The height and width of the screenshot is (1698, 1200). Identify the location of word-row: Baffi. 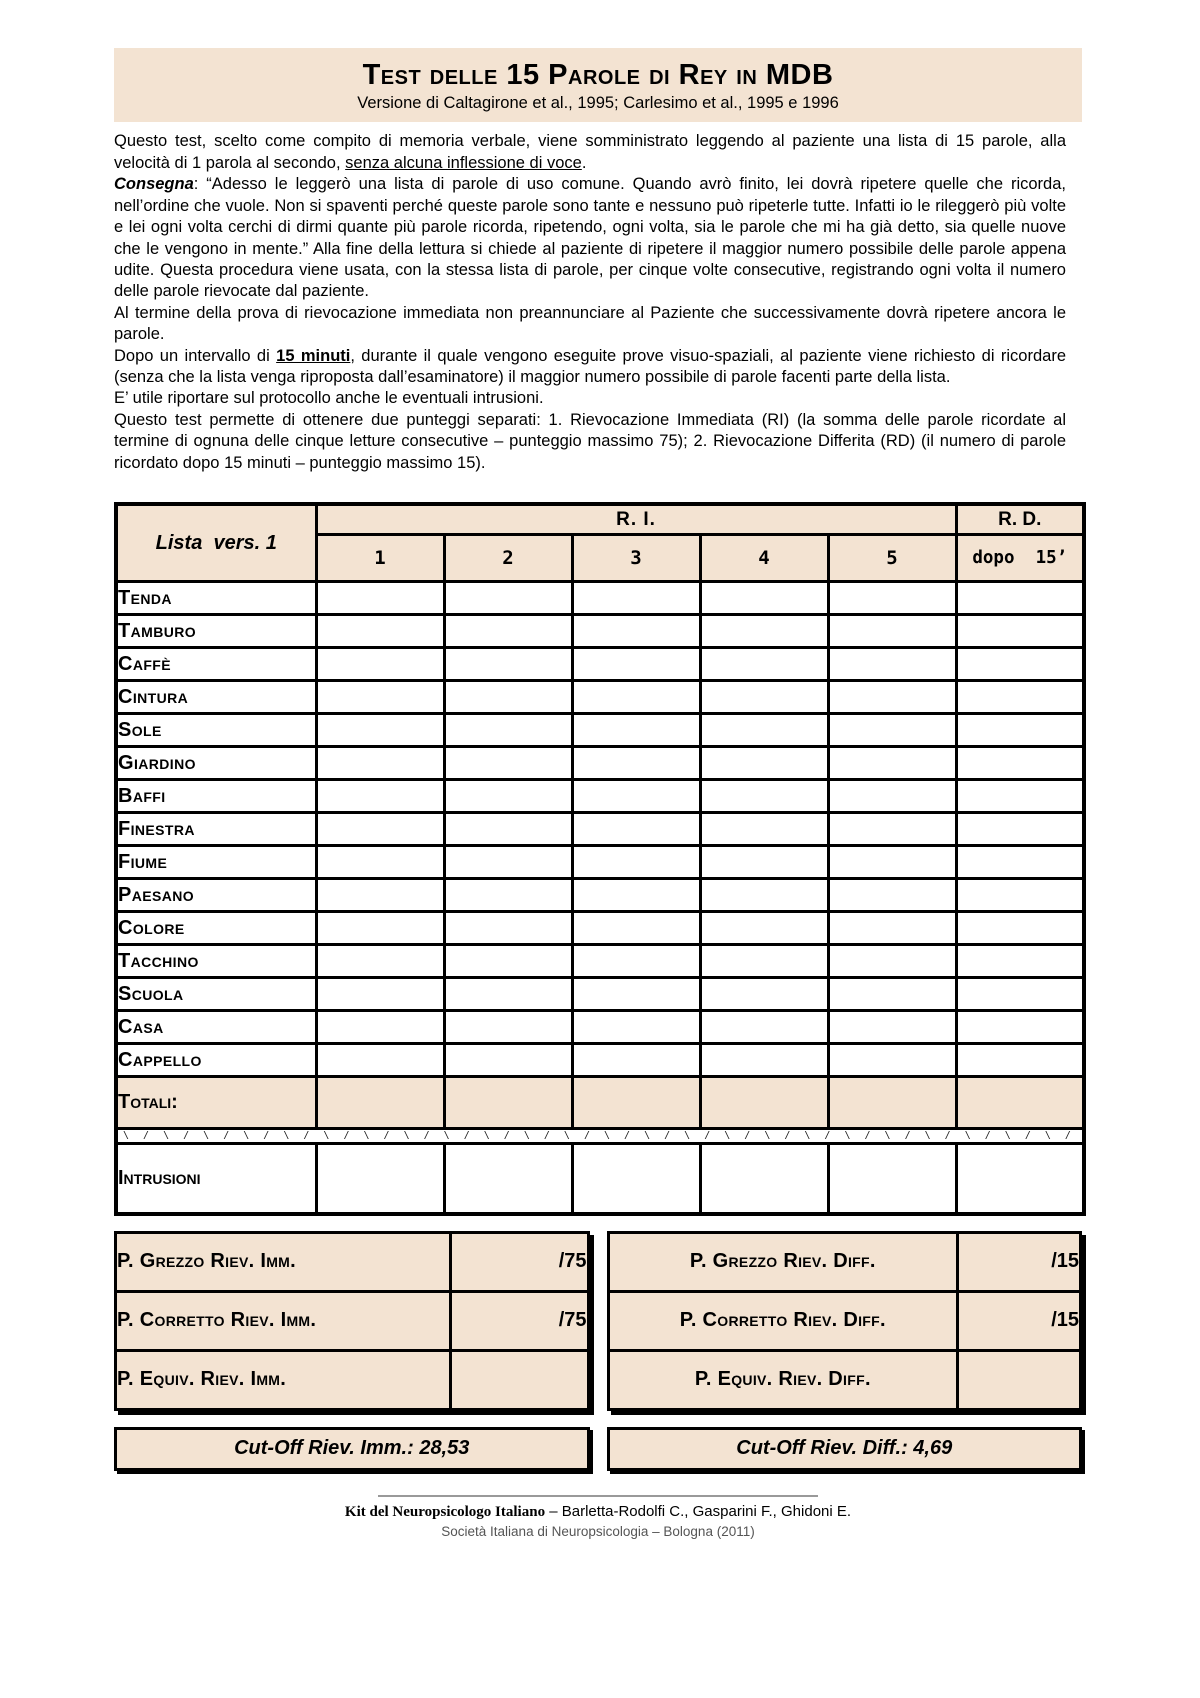
(600, 796).